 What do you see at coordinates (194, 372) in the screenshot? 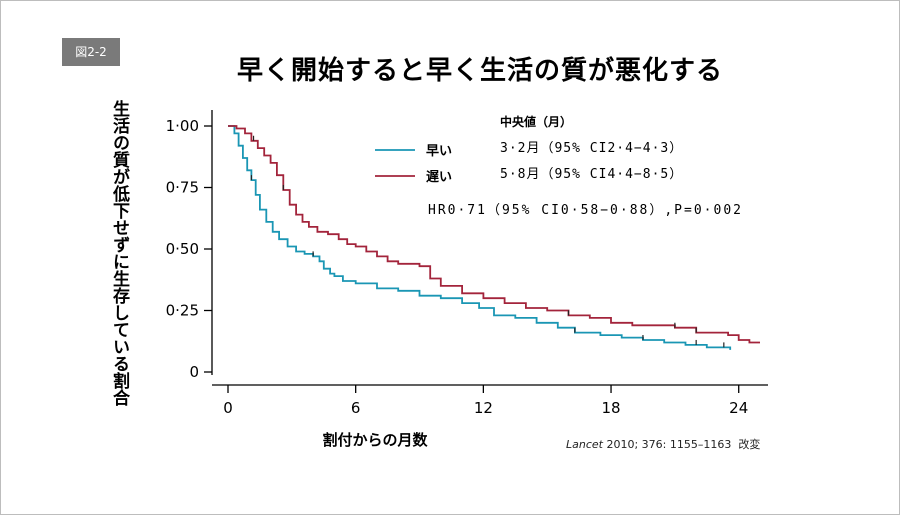
I see `y-tick-label: 0` at bounding box center [194, 372].